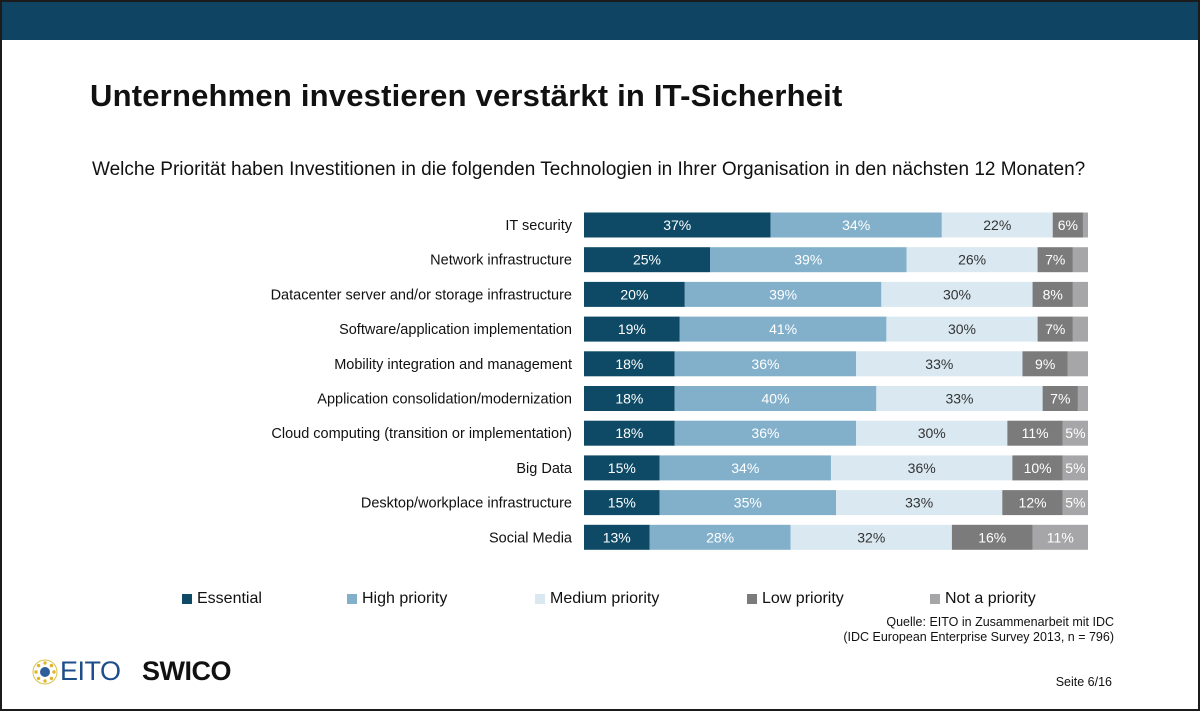 The height and width of the screenshot is (711, 1200). I want to click on bar-essential-mobility-integration-and-management, so click(629, 364).